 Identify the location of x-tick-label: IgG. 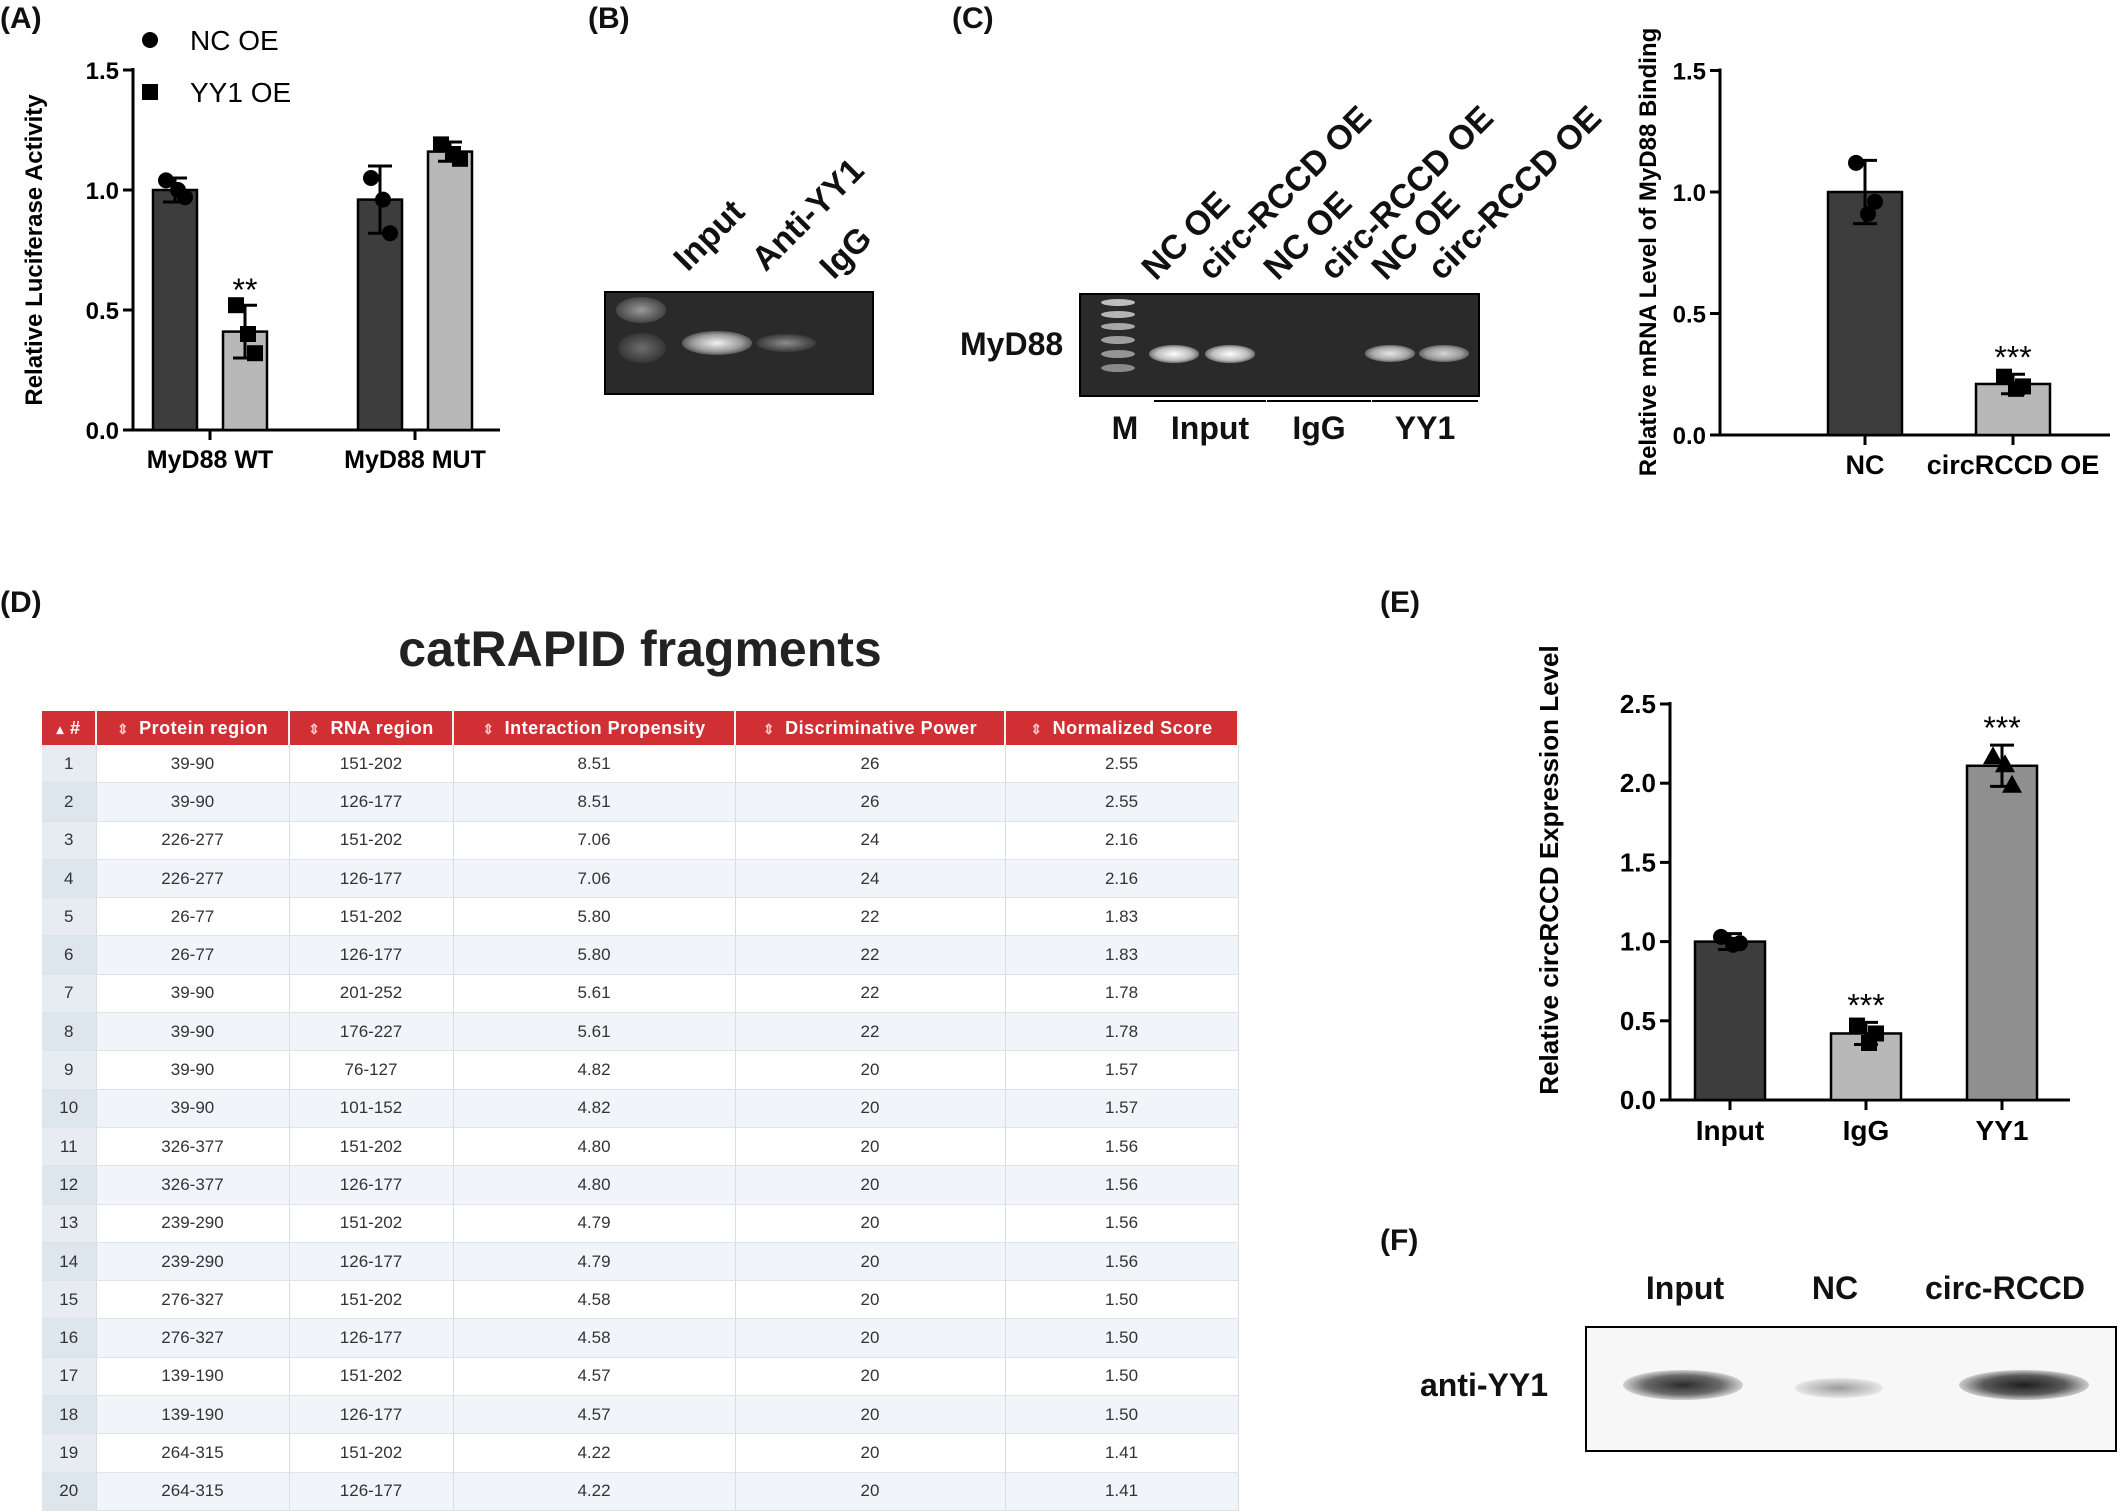
(1866, 1130).